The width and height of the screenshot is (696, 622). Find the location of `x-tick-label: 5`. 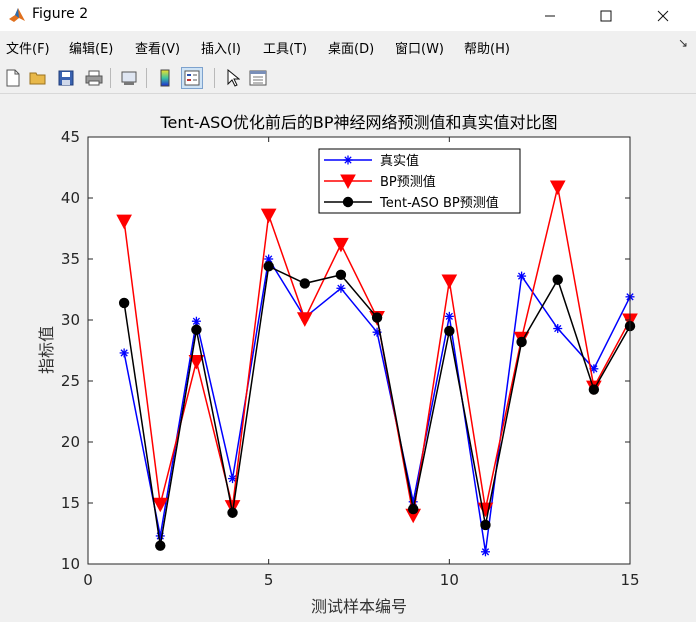

x-tick-label: 5 is located at coordinates (269, 580).